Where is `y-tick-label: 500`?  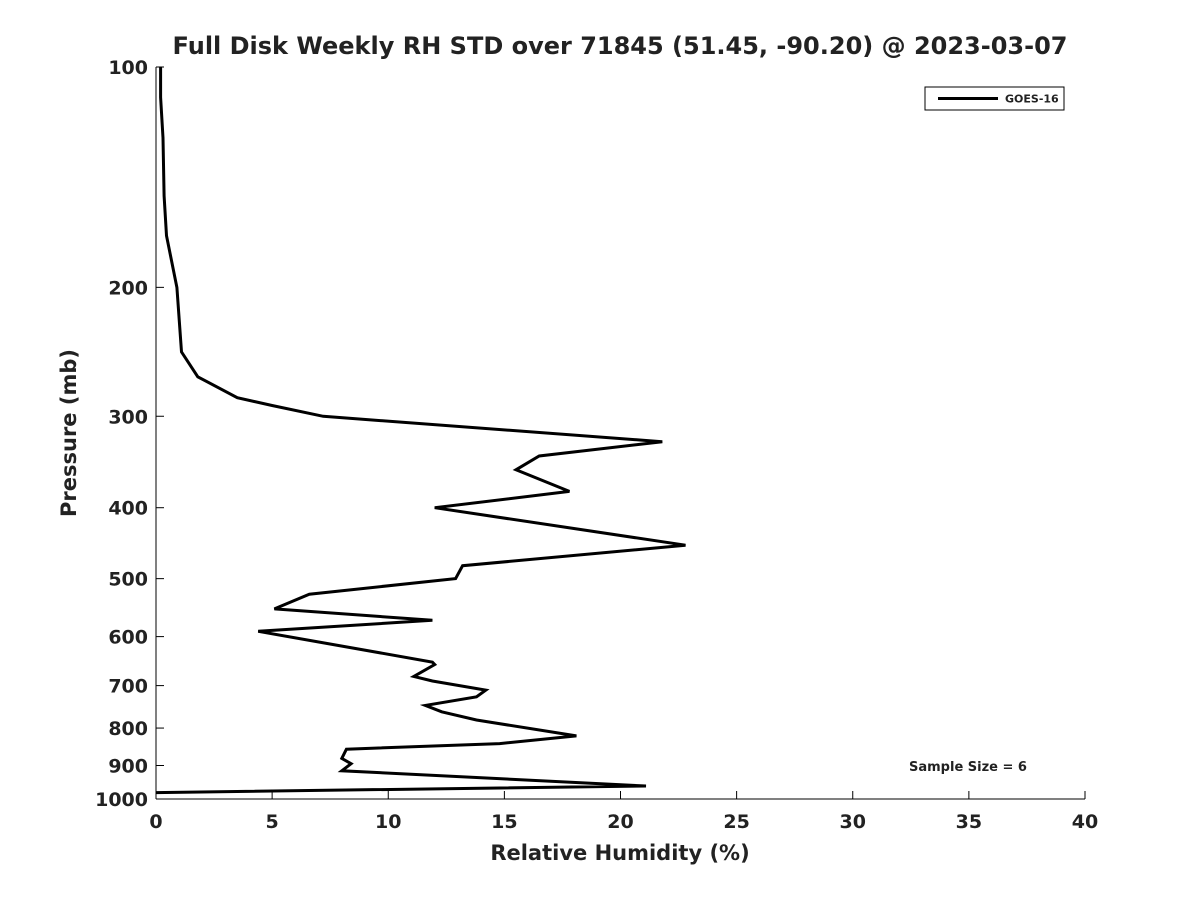 y-tick-label: 500 is located at coordinates (128, 580).